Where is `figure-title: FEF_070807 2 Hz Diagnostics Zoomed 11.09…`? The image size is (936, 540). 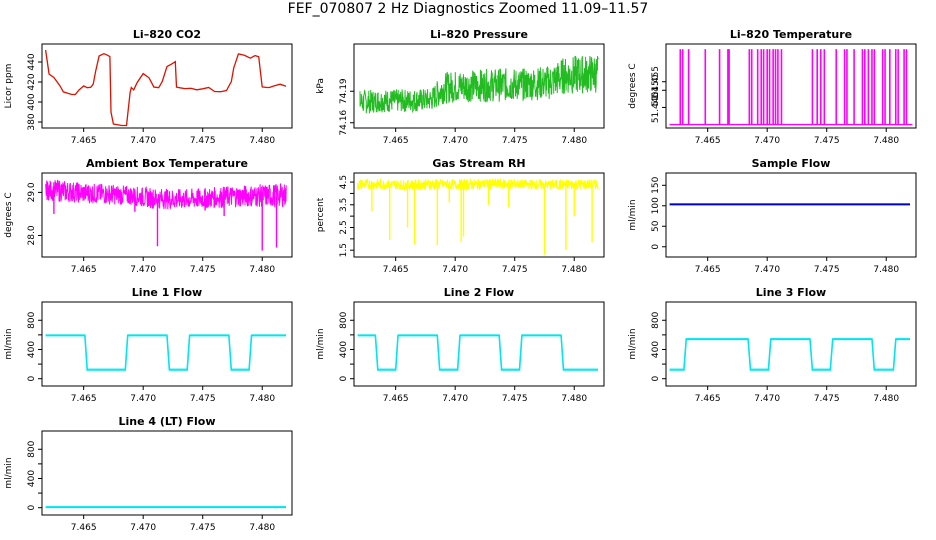 figure-title: FEF_070807 2 Hz Diagnostics Zoomed 11.09… is located at coordinates (468, 9).